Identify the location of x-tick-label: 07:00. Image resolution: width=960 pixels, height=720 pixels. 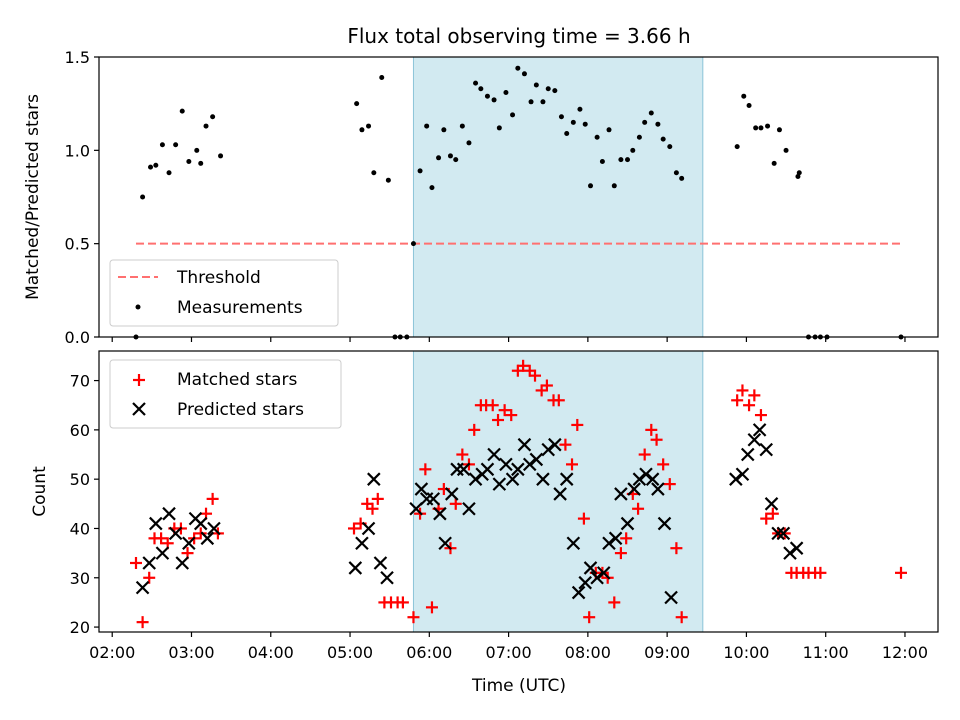
(509, 652).